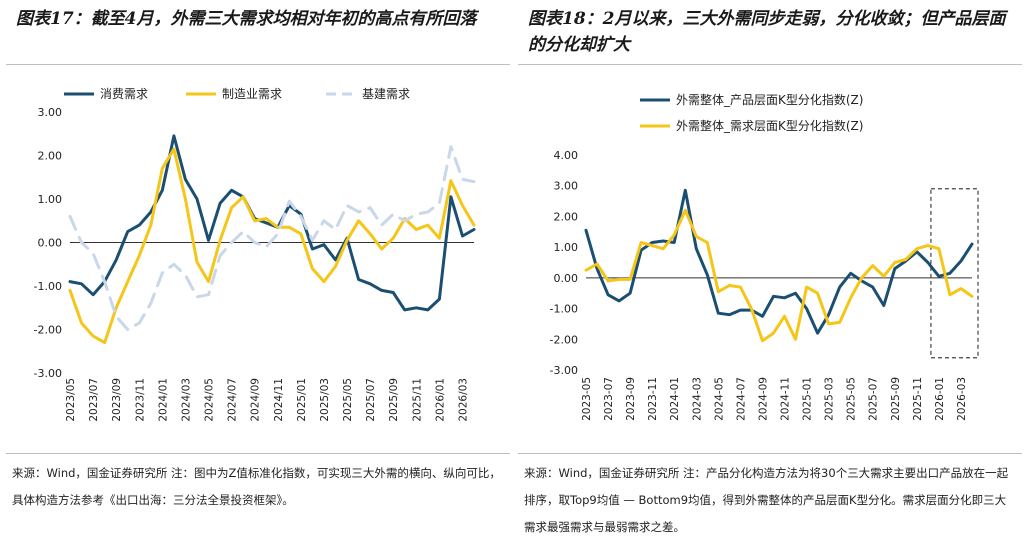 This screenshot has height=545, width=1024. What do you see at coordinates (246, 19) in the screenshot?
I see `left-figure-title: 图表17：截至4月，外需三大需求均相对年初的高点有所回落` at bounding box center [246, 19].